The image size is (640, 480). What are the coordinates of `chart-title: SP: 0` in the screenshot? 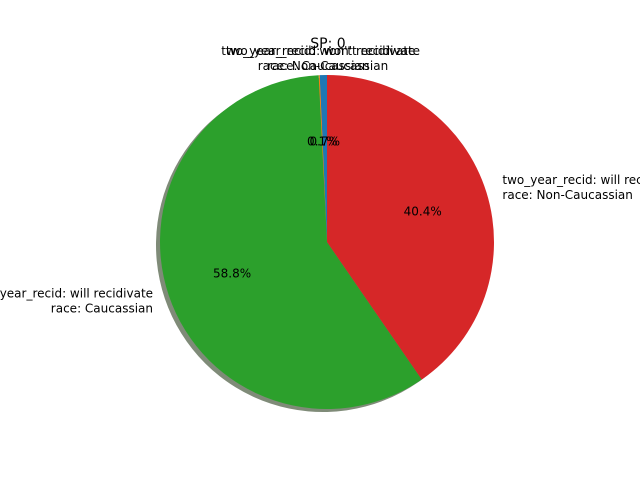 It's located at (327, 44).